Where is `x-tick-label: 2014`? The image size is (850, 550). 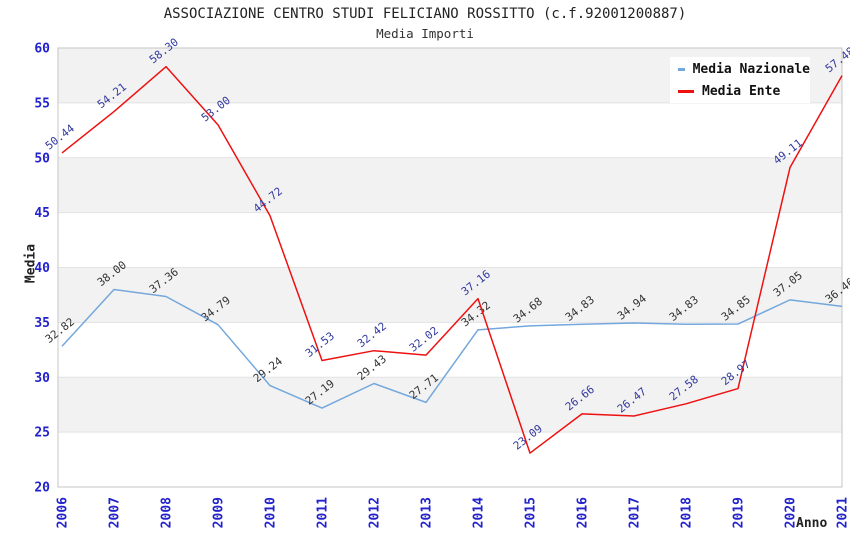 x-tick-label: 2014 is located at coordinates (479, 512).